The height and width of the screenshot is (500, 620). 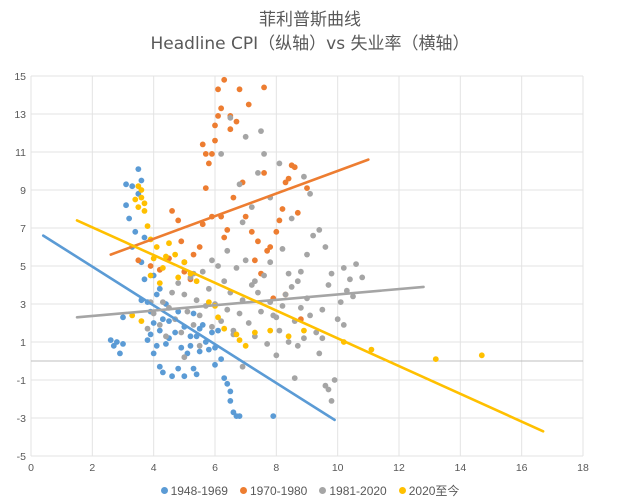 What do you see at coordinates (310, 490) in the screenshot?
I see `legend: 1948-1969 1970-1980 1981-2020 2020至今` at bounding box center [310, 490].